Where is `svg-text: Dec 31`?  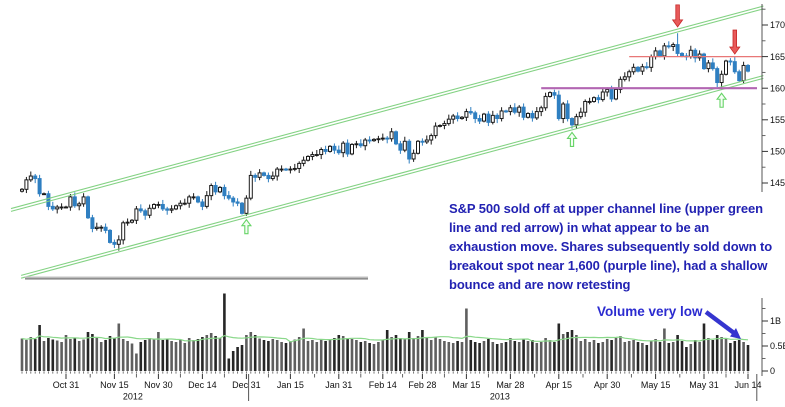 svg-text: Dec 31 is located at coordinates (246, 385).